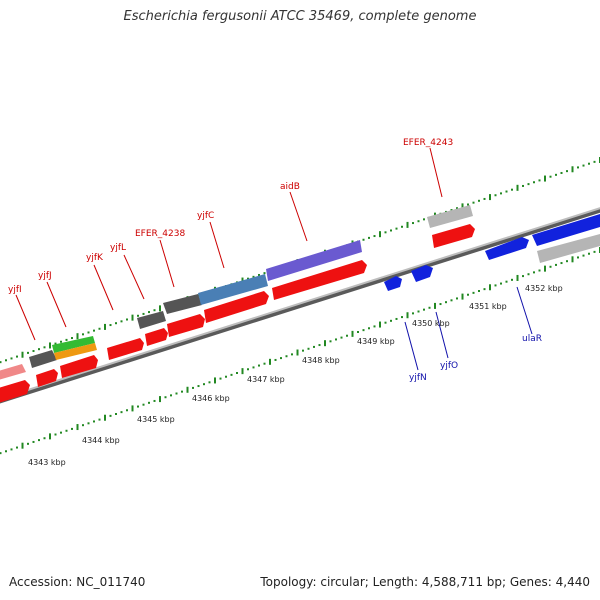 The width and height of the screenshot is (600, 600). Describe the element at coordinates (77, 582) in the screenshot. I see `accession-text: Accession: NC_011740` at that location.